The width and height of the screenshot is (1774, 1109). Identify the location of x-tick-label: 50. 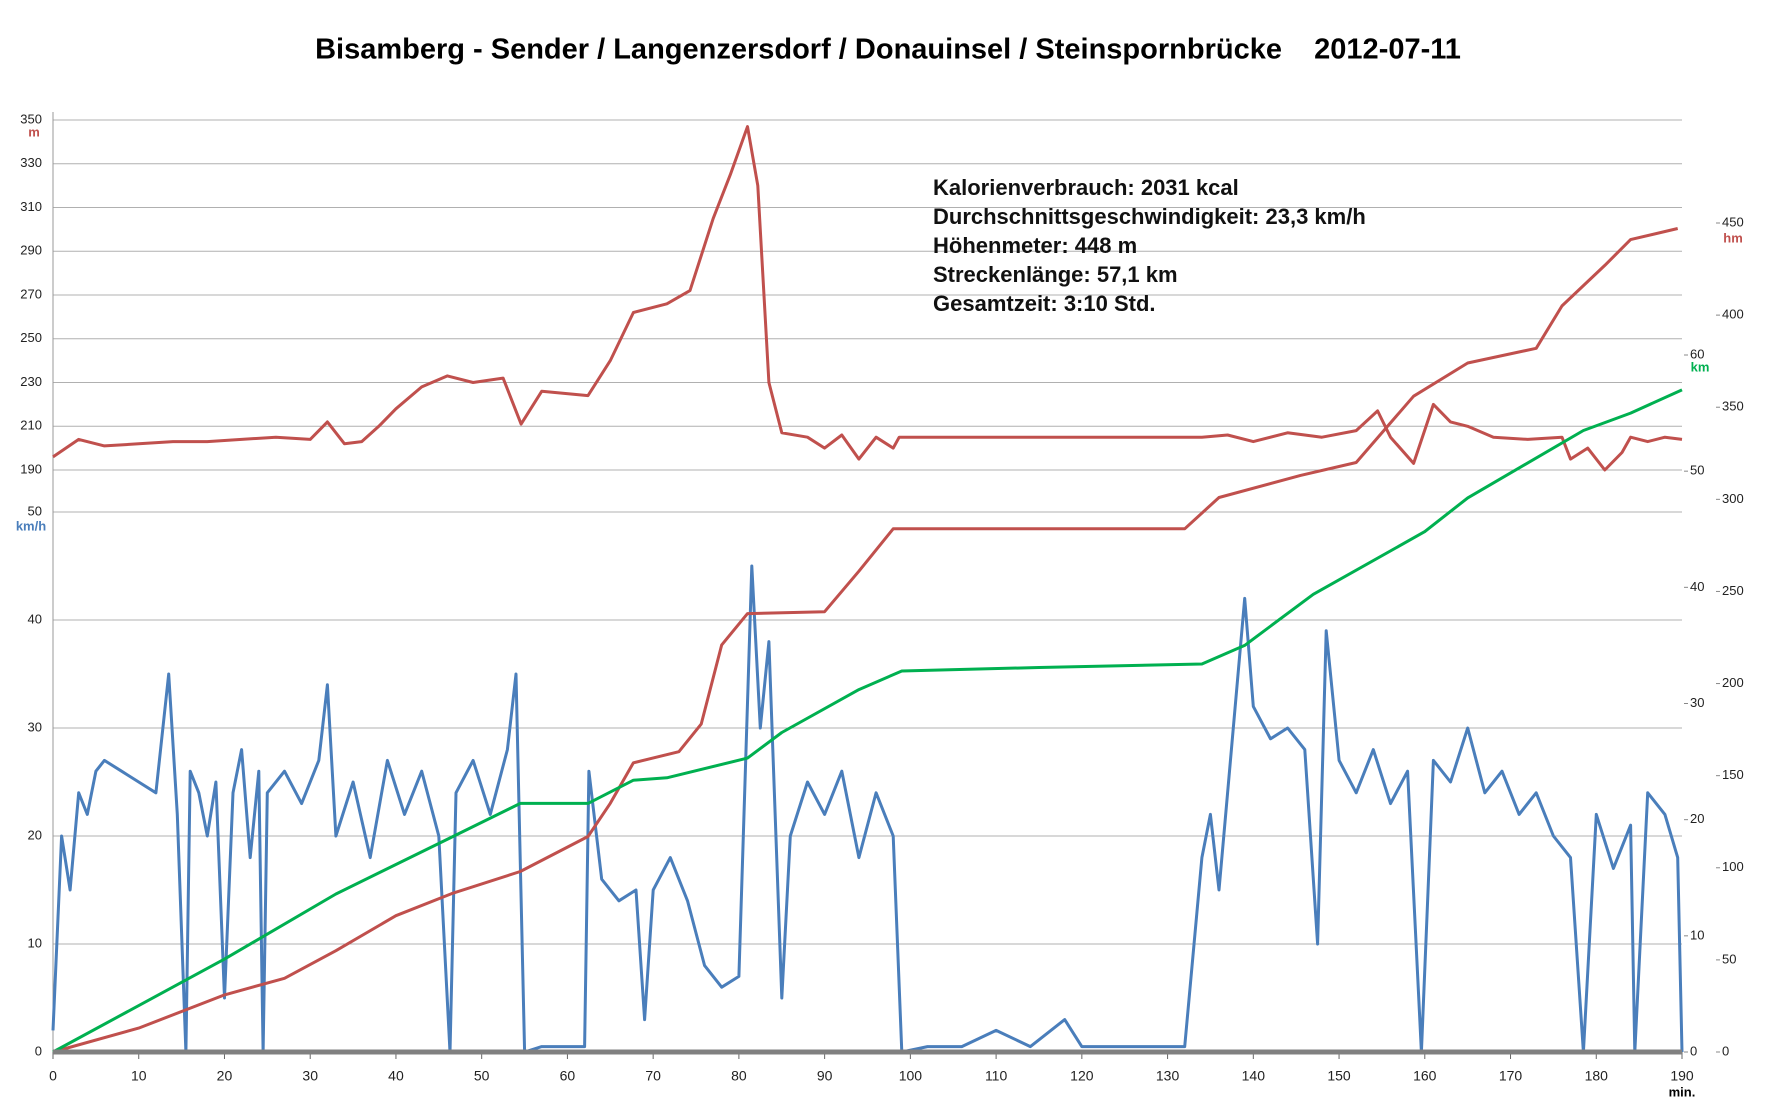
(482, 1076).